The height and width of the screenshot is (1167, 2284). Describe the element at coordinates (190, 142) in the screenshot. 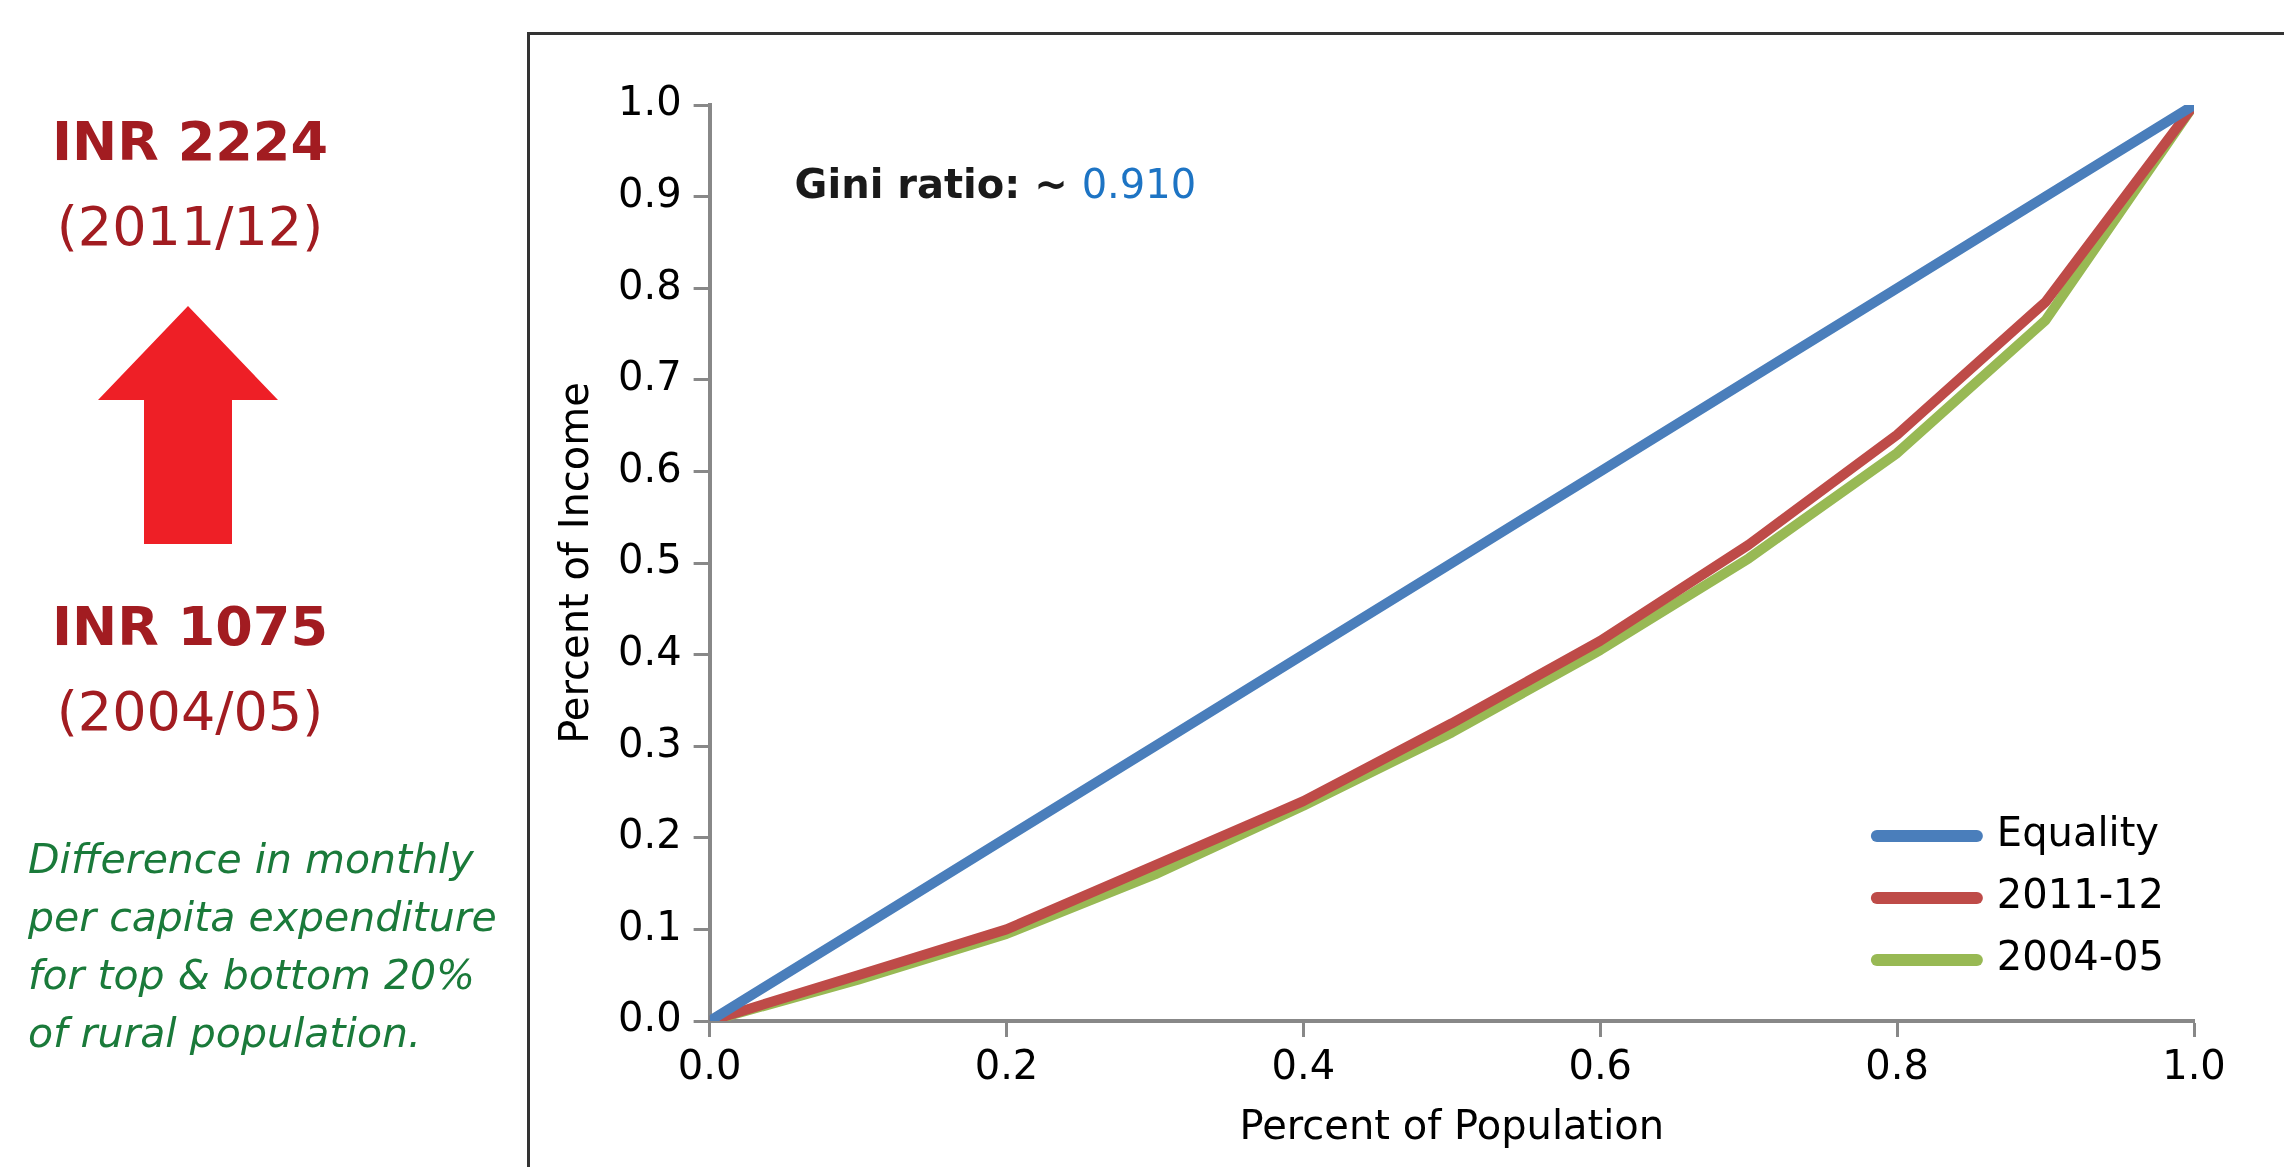

I see `text: INR 2224` at that location.